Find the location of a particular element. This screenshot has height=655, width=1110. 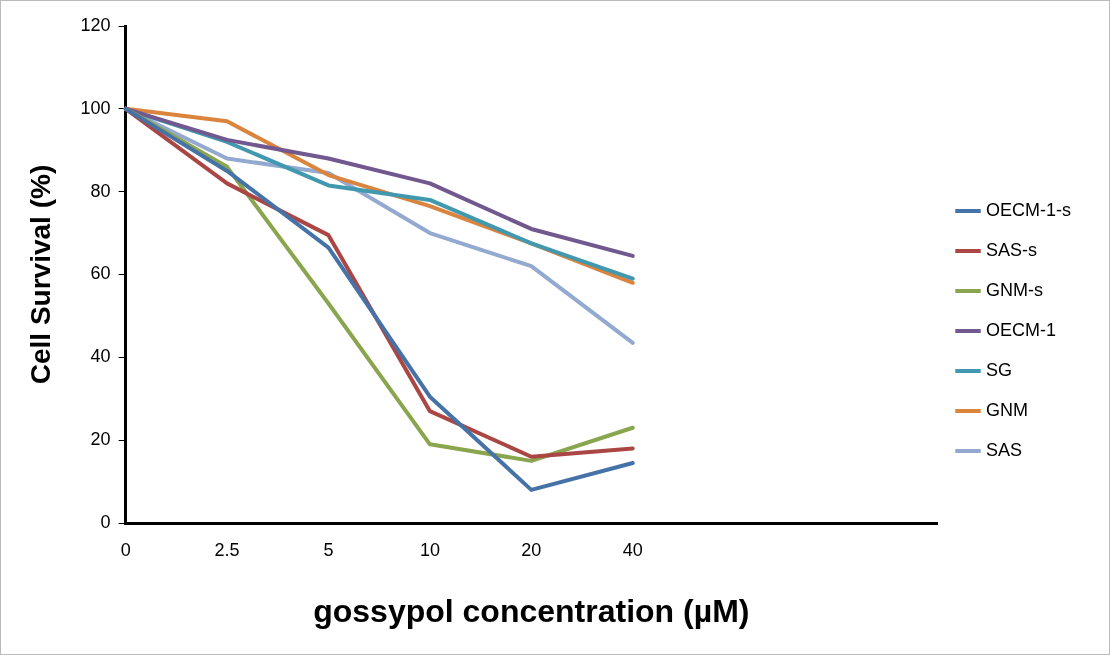

x-tick-label: 10 is located at coordinates (429, 549).